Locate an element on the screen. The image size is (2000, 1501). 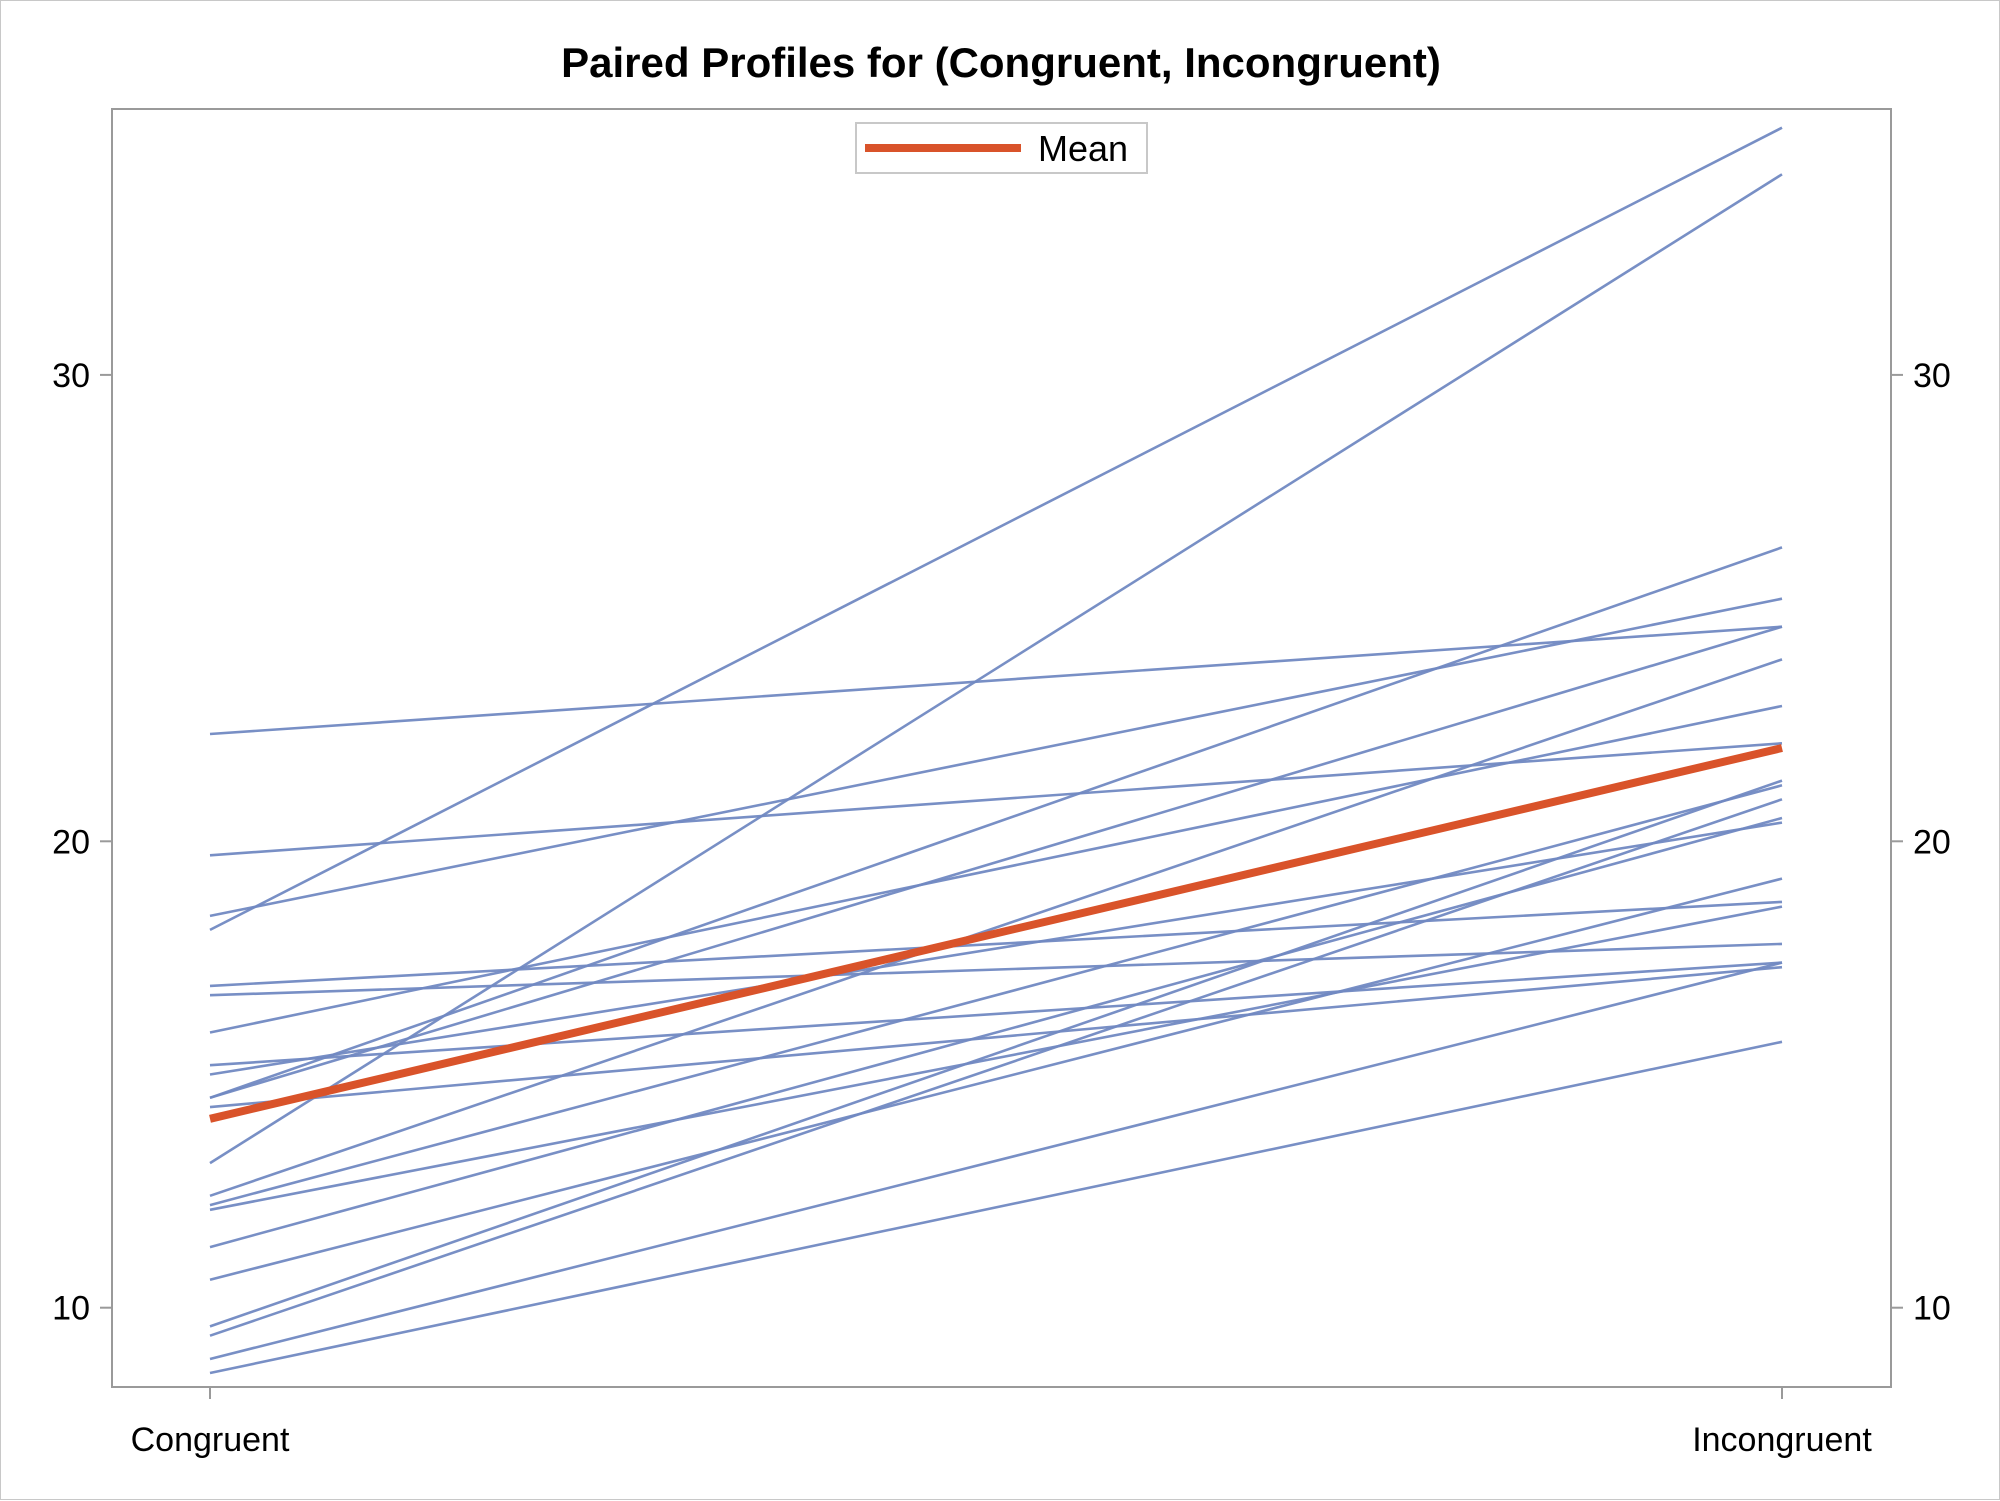
y-tick-label-right-30: 30 is located at coordinates (1932, 376).